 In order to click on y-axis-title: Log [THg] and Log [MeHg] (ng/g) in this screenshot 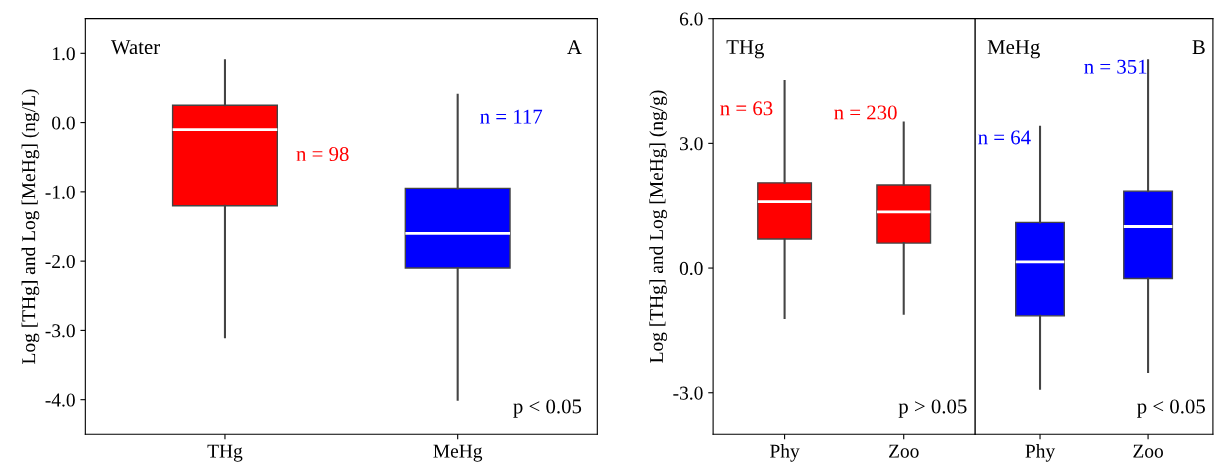, I will do `click(658, 226)`.